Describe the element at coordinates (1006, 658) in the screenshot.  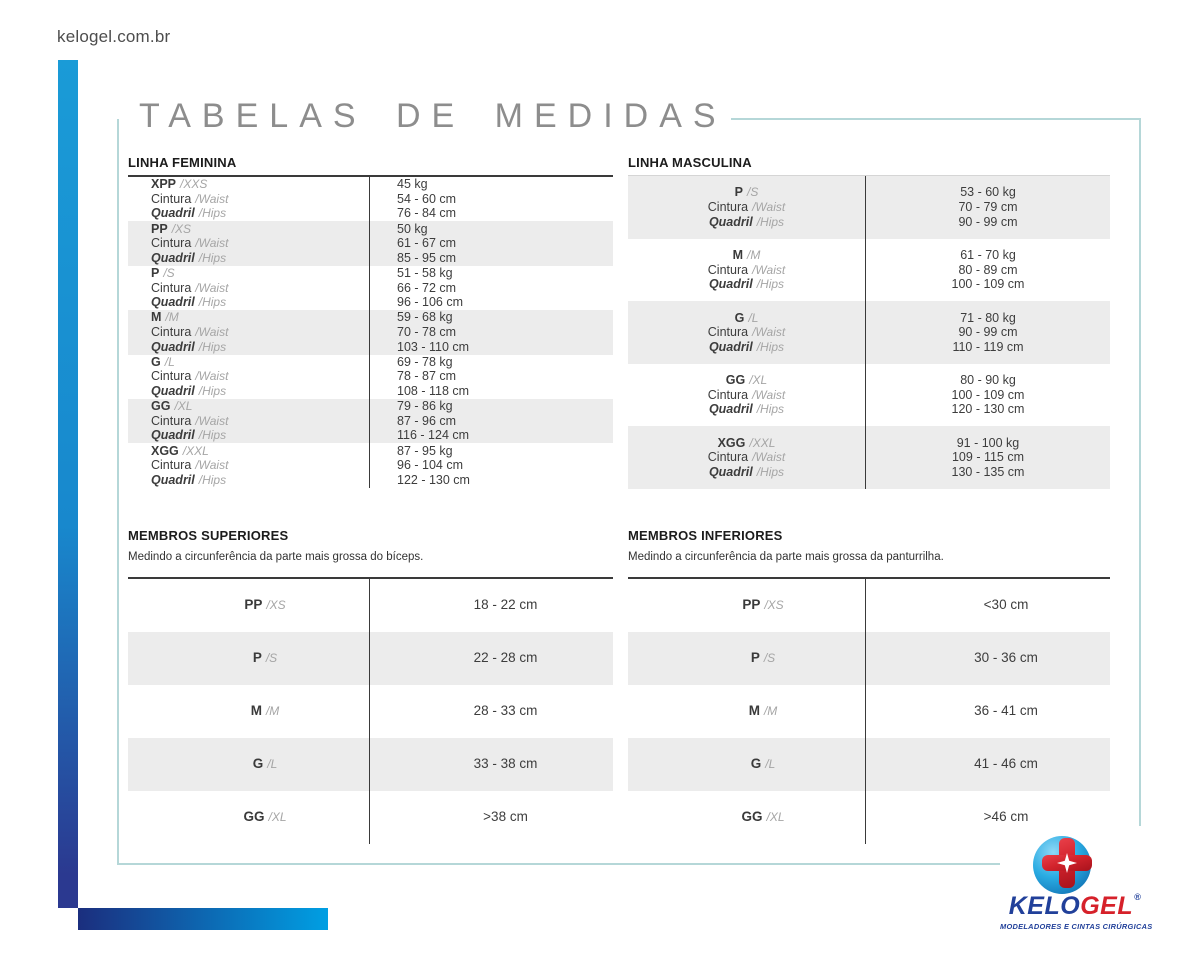
I see `circumference-value: 30 - 36 cm` at that location.